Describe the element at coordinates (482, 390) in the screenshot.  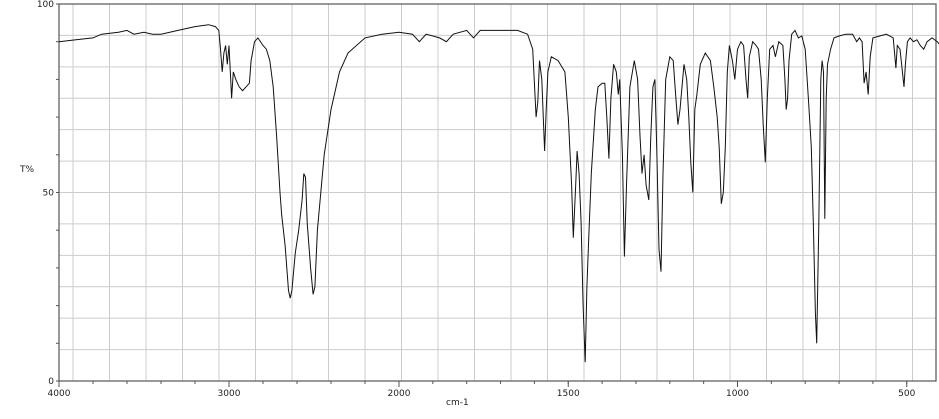
I see `x-axis: 4000 3000 2000 1500 1000 500` at that location.